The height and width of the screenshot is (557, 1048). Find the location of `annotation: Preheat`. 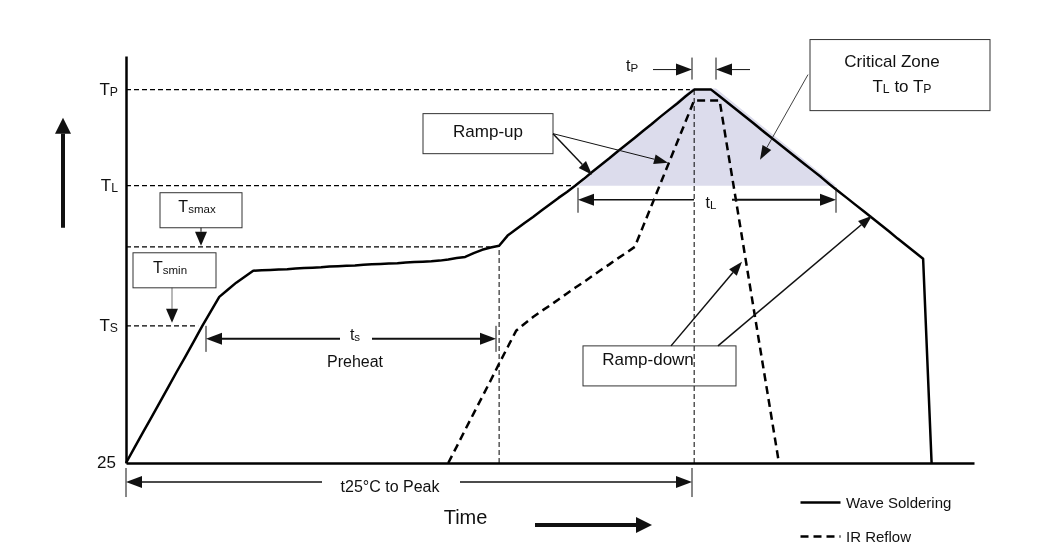

annotation: Preheat is located at coordinates (355, 361).